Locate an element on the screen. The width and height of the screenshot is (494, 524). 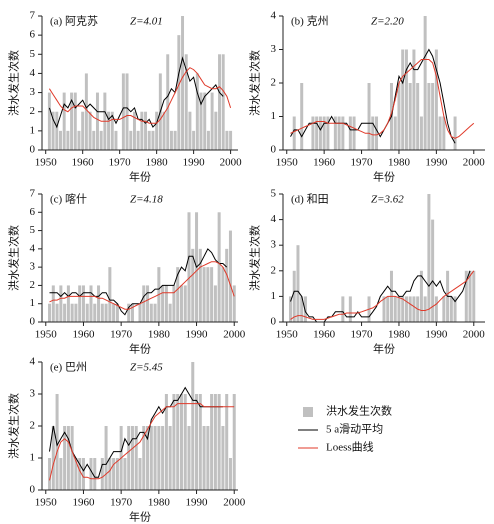
panel-title: (e) 巴州 is located at coordinates (68, 368).